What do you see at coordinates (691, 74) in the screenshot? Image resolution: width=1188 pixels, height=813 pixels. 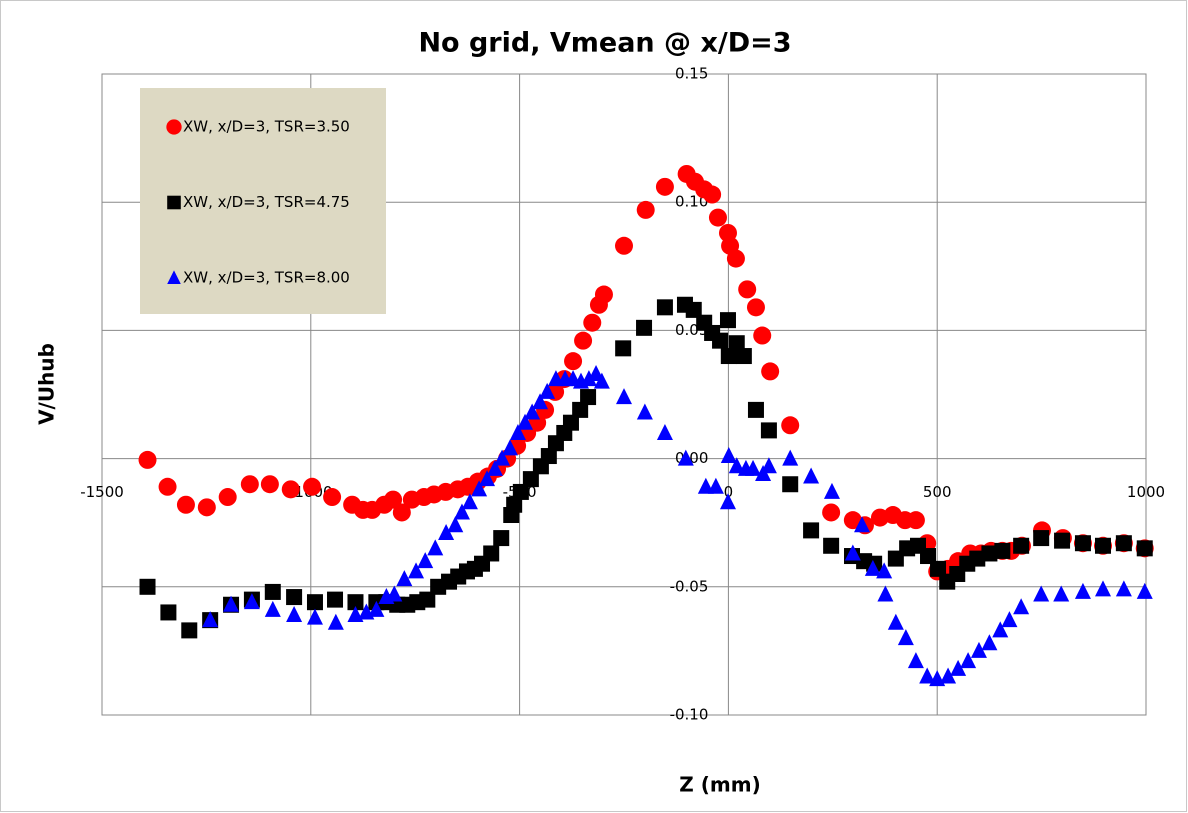 I see `y-tick-label: 0.15` at bounding box center [691, 74].